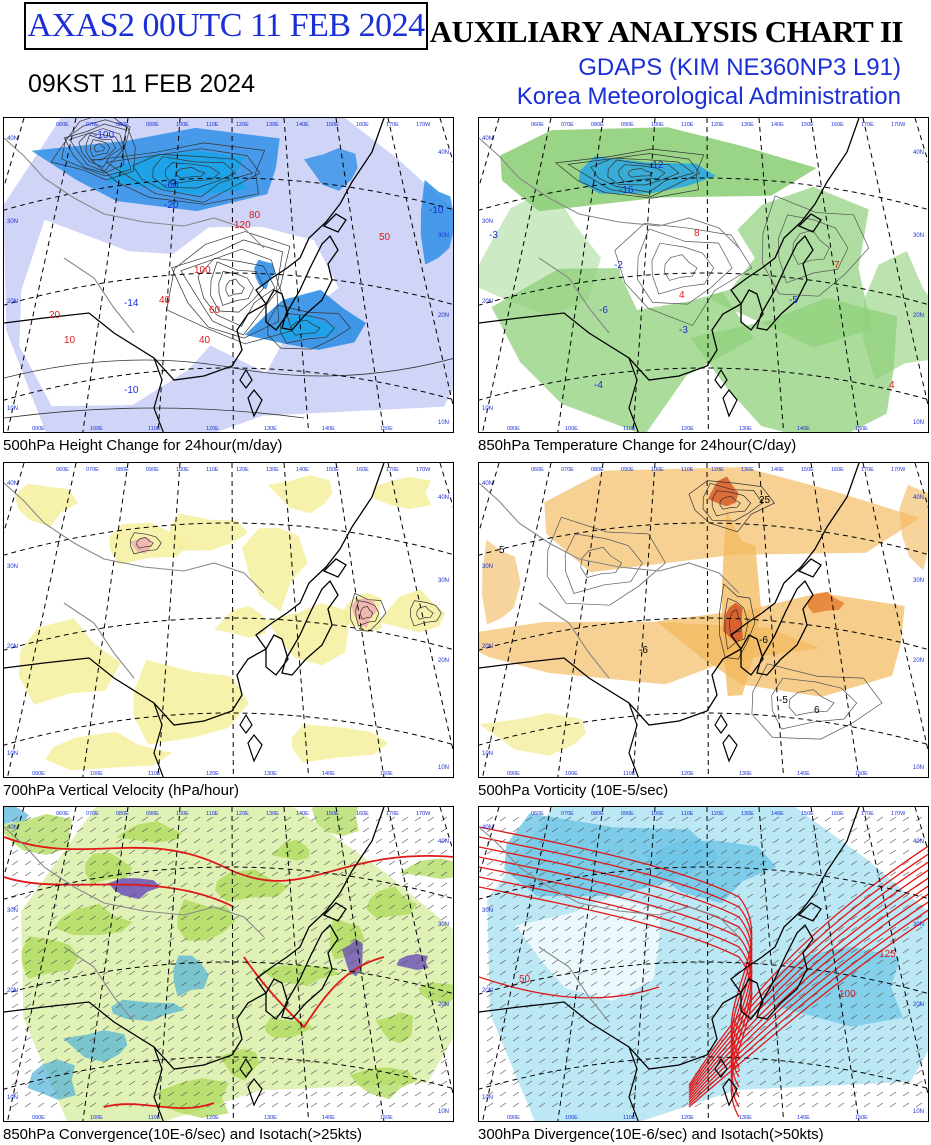 The height and width of the screenshot is (1145, 931). What do you see at coordinates (46, 505) in the screenshot?
I see `shaded-area` at bounding box center [46, 505].